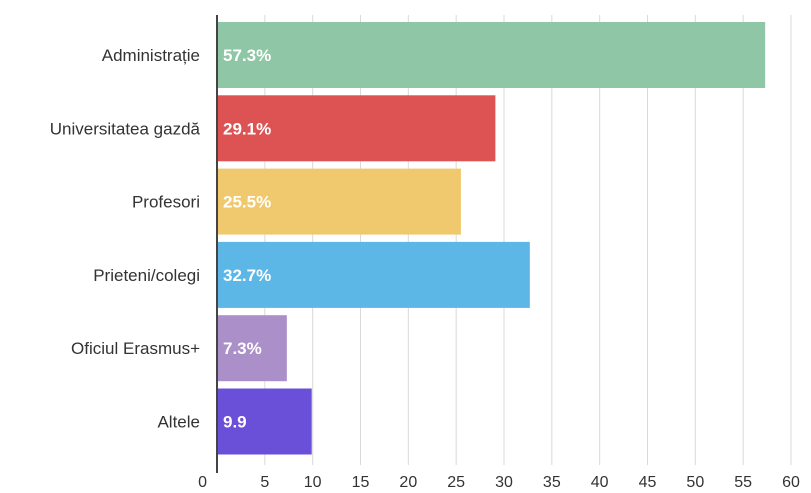 Image resolution: width=811 pixels, height=493 pixels. What do you see at coordinates (151, 55) in the screenshot?
I see `category-label-0: Administrație` at bounding box center [151, 55].